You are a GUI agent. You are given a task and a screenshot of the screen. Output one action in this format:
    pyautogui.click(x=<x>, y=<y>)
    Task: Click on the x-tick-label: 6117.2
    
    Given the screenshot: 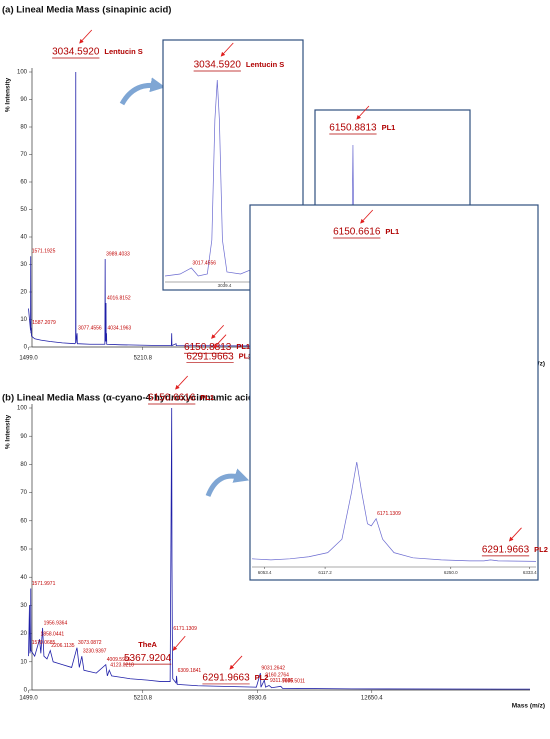 What is the action you would take?
    pyautogui.click(x=325, y=572)
    